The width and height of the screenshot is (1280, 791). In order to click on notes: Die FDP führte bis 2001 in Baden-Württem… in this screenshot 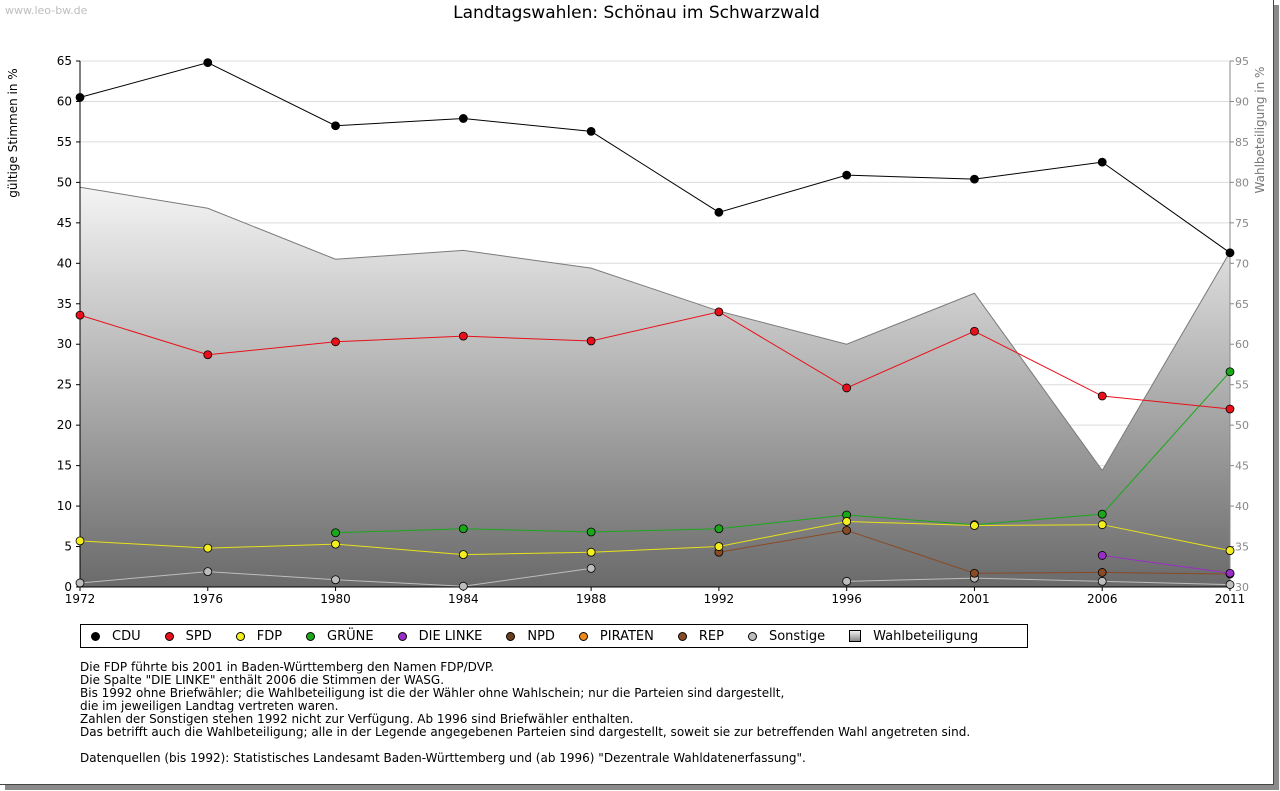, I will do `click(525, 713)`.